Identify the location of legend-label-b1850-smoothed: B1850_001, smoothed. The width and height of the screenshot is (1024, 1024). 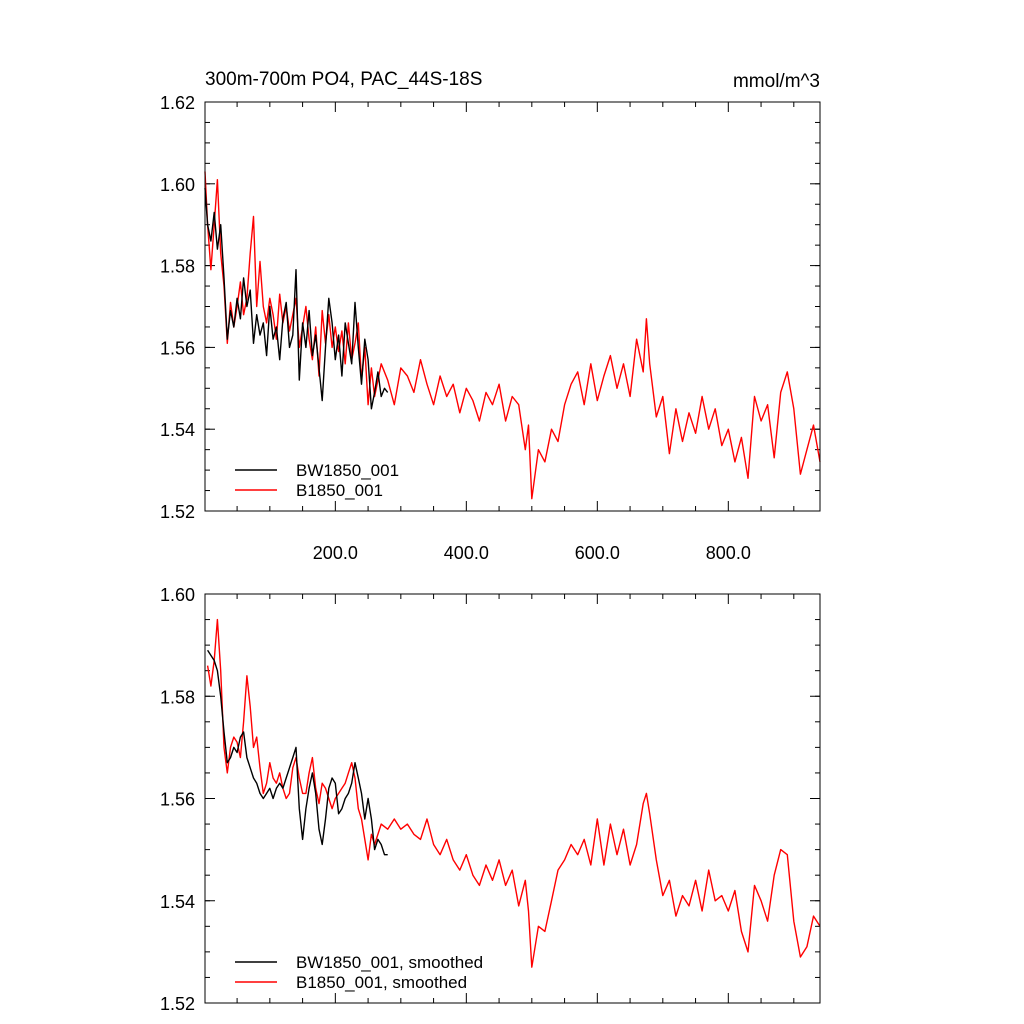
(381, 982).